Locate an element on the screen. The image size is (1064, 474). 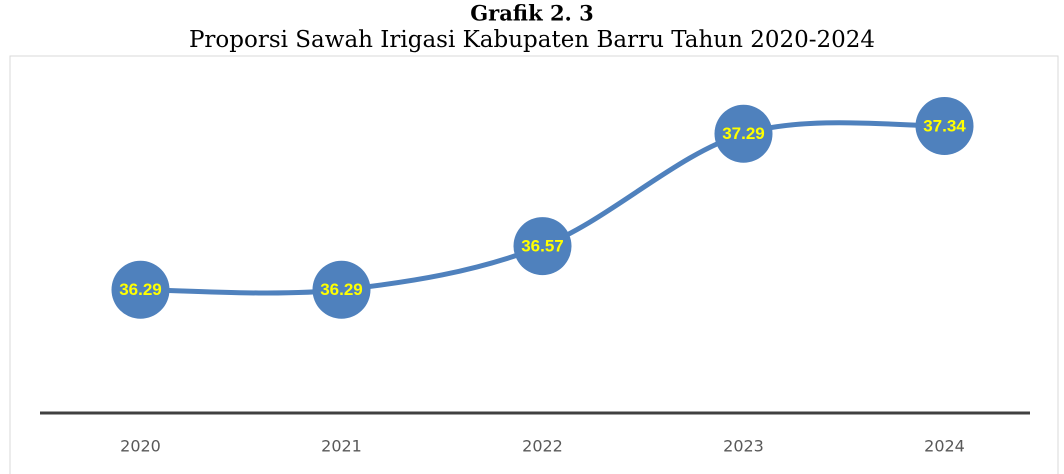
chart-title: Grafik 2. 3 is located at coordinates (532, 13).